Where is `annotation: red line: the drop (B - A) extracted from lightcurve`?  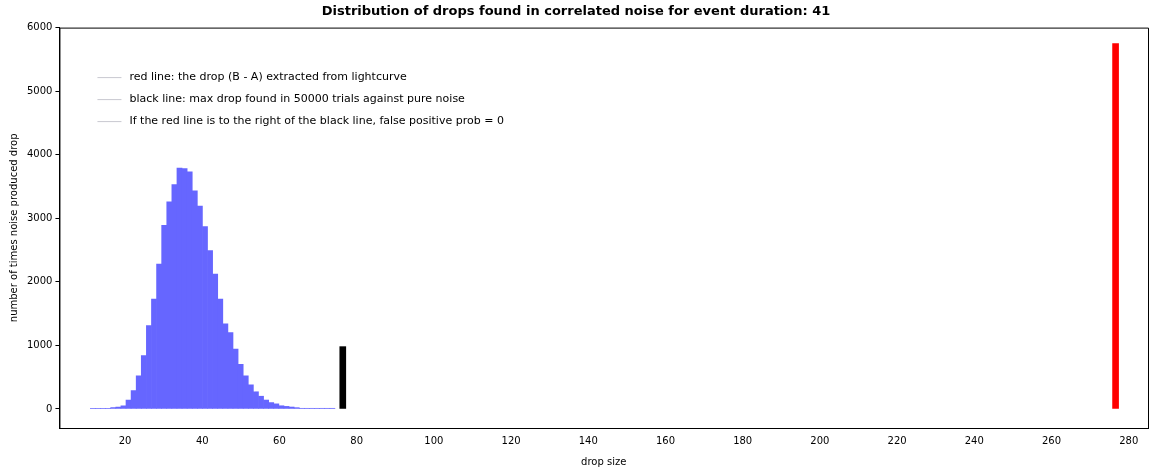
annotation: red line: the drop (B - A) extracted from lightcurve is located at coordinates (268, 77).